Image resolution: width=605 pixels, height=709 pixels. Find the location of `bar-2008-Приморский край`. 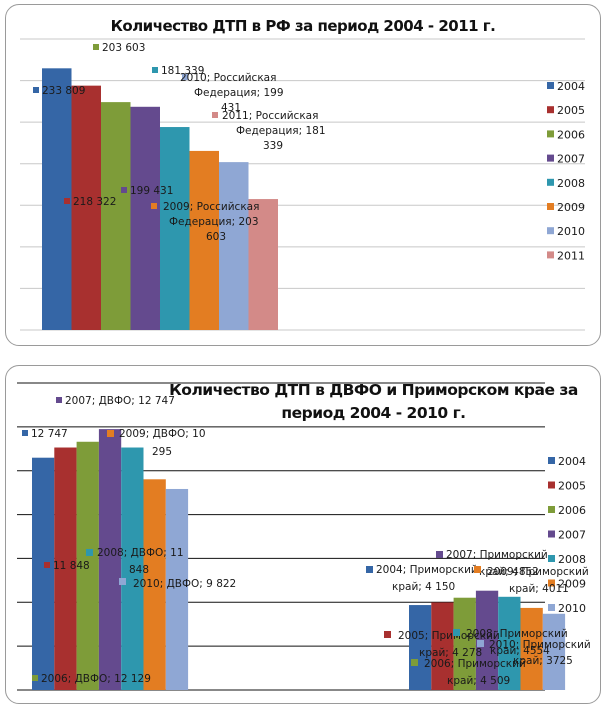

bar-2008-Приморский край is located at coordinates (509, 643).